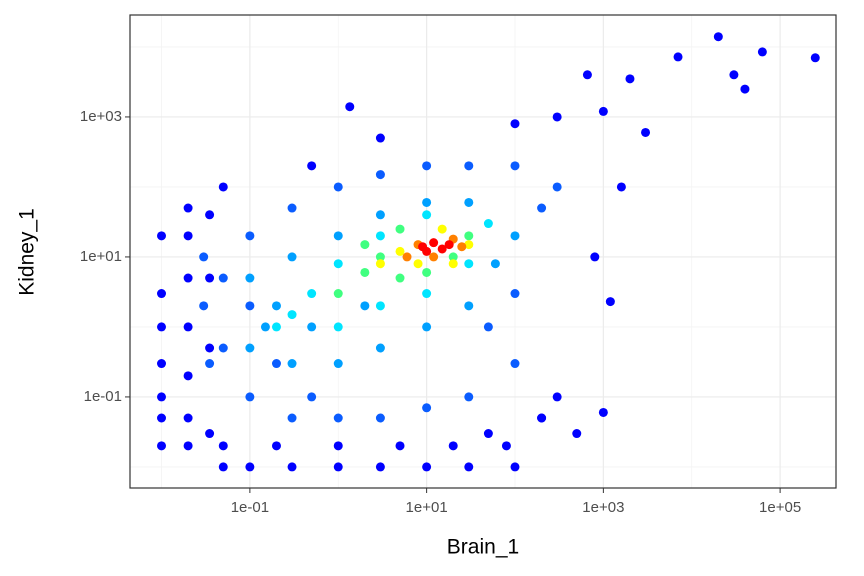  Describe the element at coordinates (780, 507) in the screenshot. I see `x-tick-label: 1e+05` at that location.